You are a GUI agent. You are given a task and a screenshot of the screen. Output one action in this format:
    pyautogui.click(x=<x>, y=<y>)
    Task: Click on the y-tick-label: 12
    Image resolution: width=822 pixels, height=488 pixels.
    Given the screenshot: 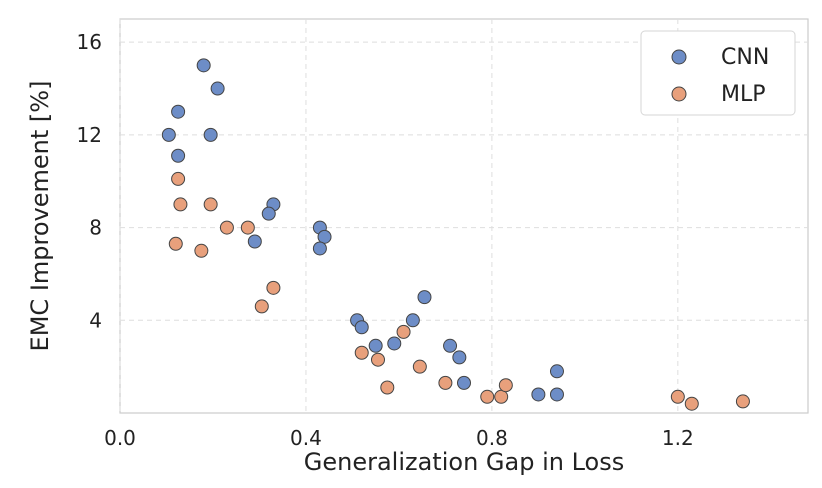 What is the action you would take?
    pyautogui.click(x=89, y=135)
    